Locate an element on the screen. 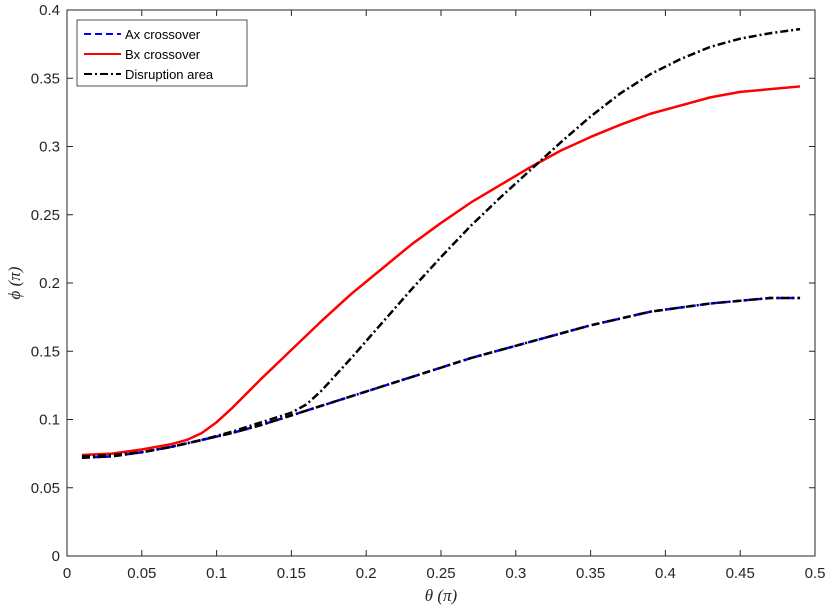  x-tick-label: 0.4 is located at coordinates (665, 573).